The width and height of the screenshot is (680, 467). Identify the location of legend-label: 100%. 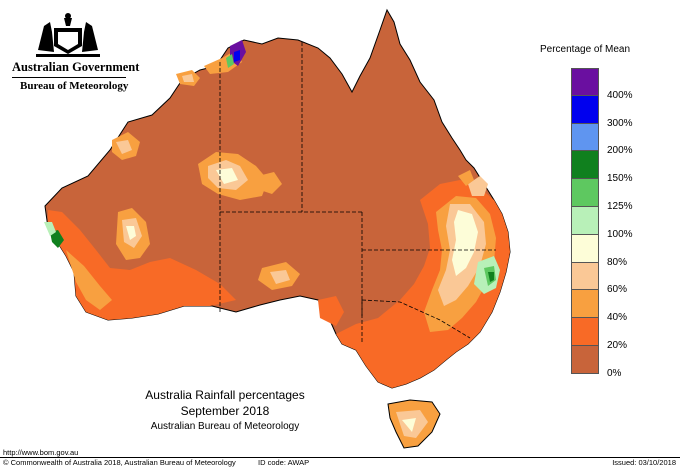
(620, 234).